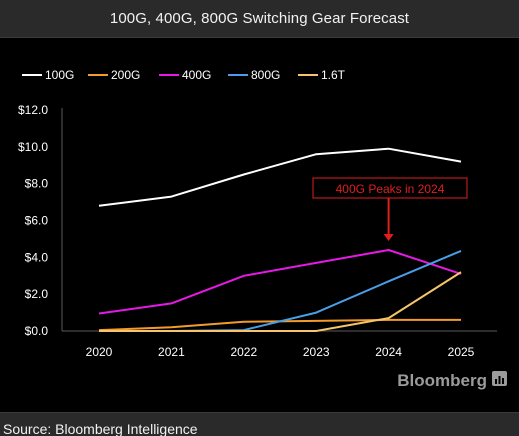  I want to click on legend-label-800g: 800G, so click(265, 75).